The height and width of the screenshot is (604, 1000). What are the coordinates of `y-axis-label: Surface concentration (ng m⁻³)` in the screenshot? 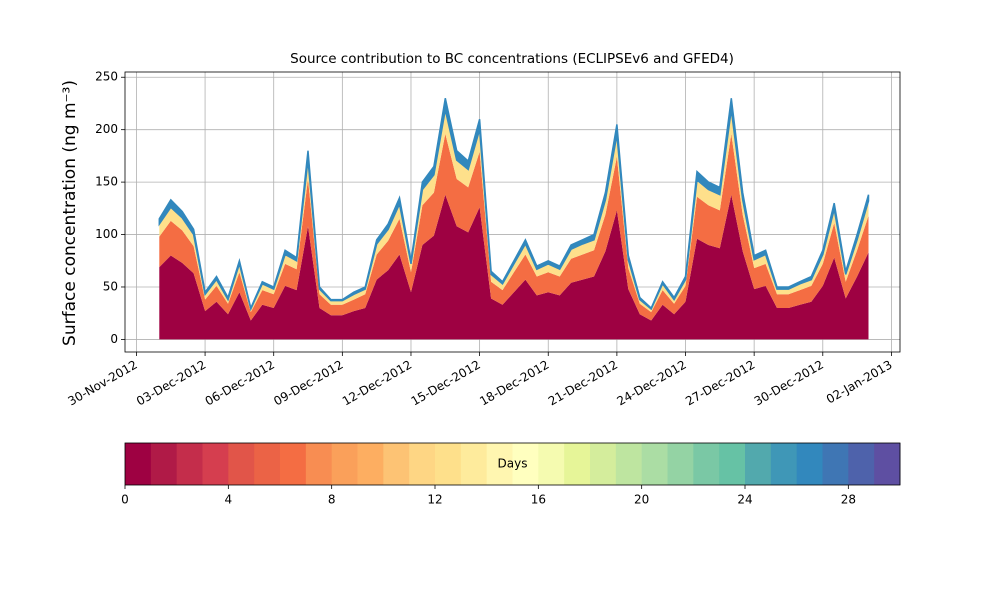 It's located at (70, 213).